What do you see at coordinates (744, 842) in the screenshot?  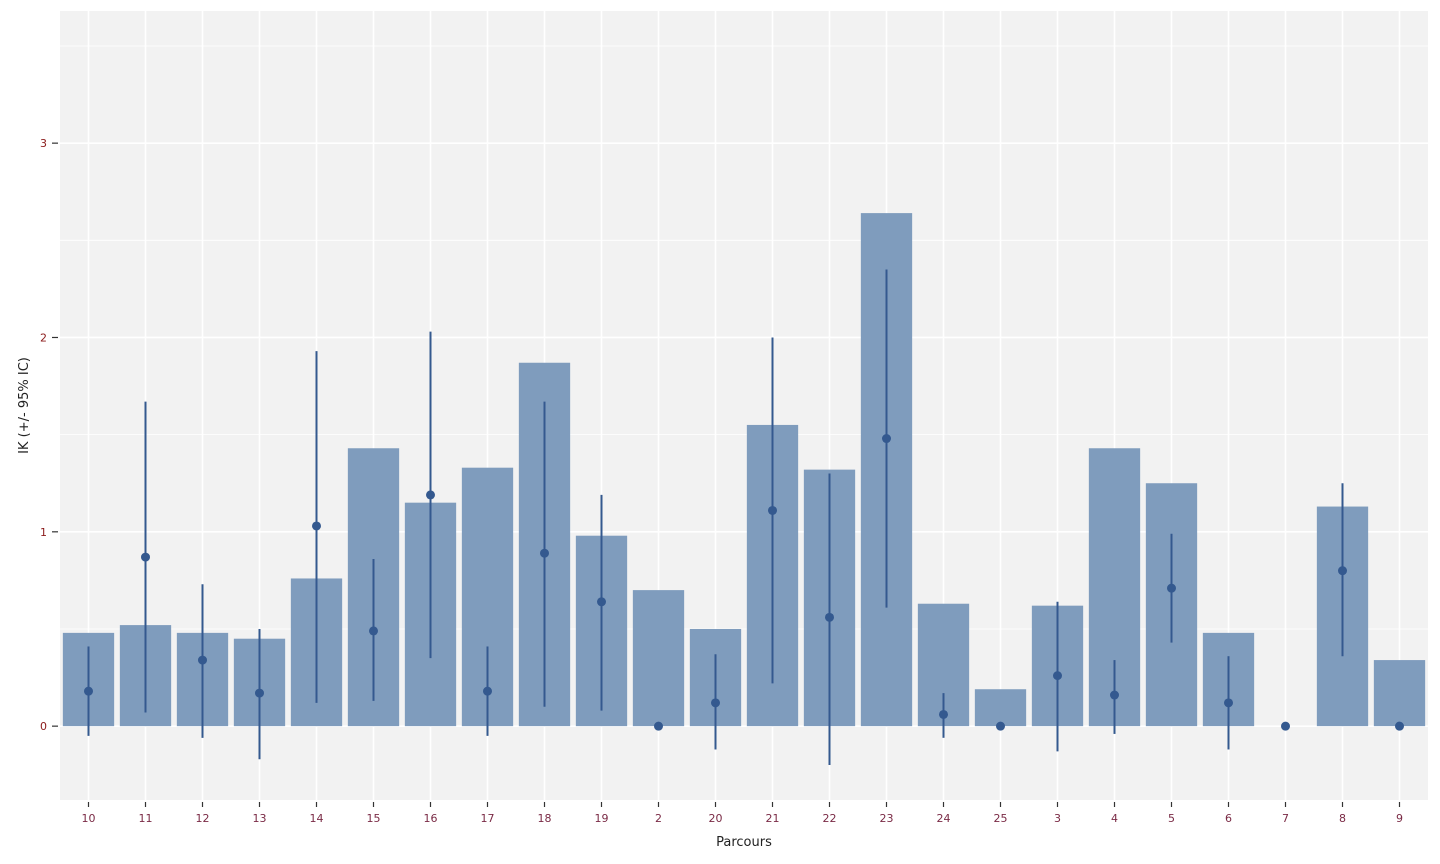 I see `x-axis-title: Parcours` at bounding box center [744, 842].